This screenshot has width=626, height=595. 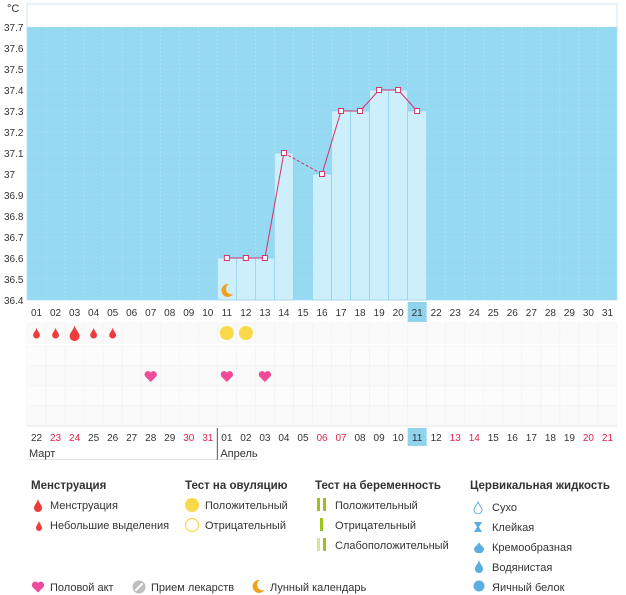 What do you see at coordinates (392, 546) in the screenshot?
I see `legend-pregnancy-weak: Слабоположительный` at bounding box center [392, 546].